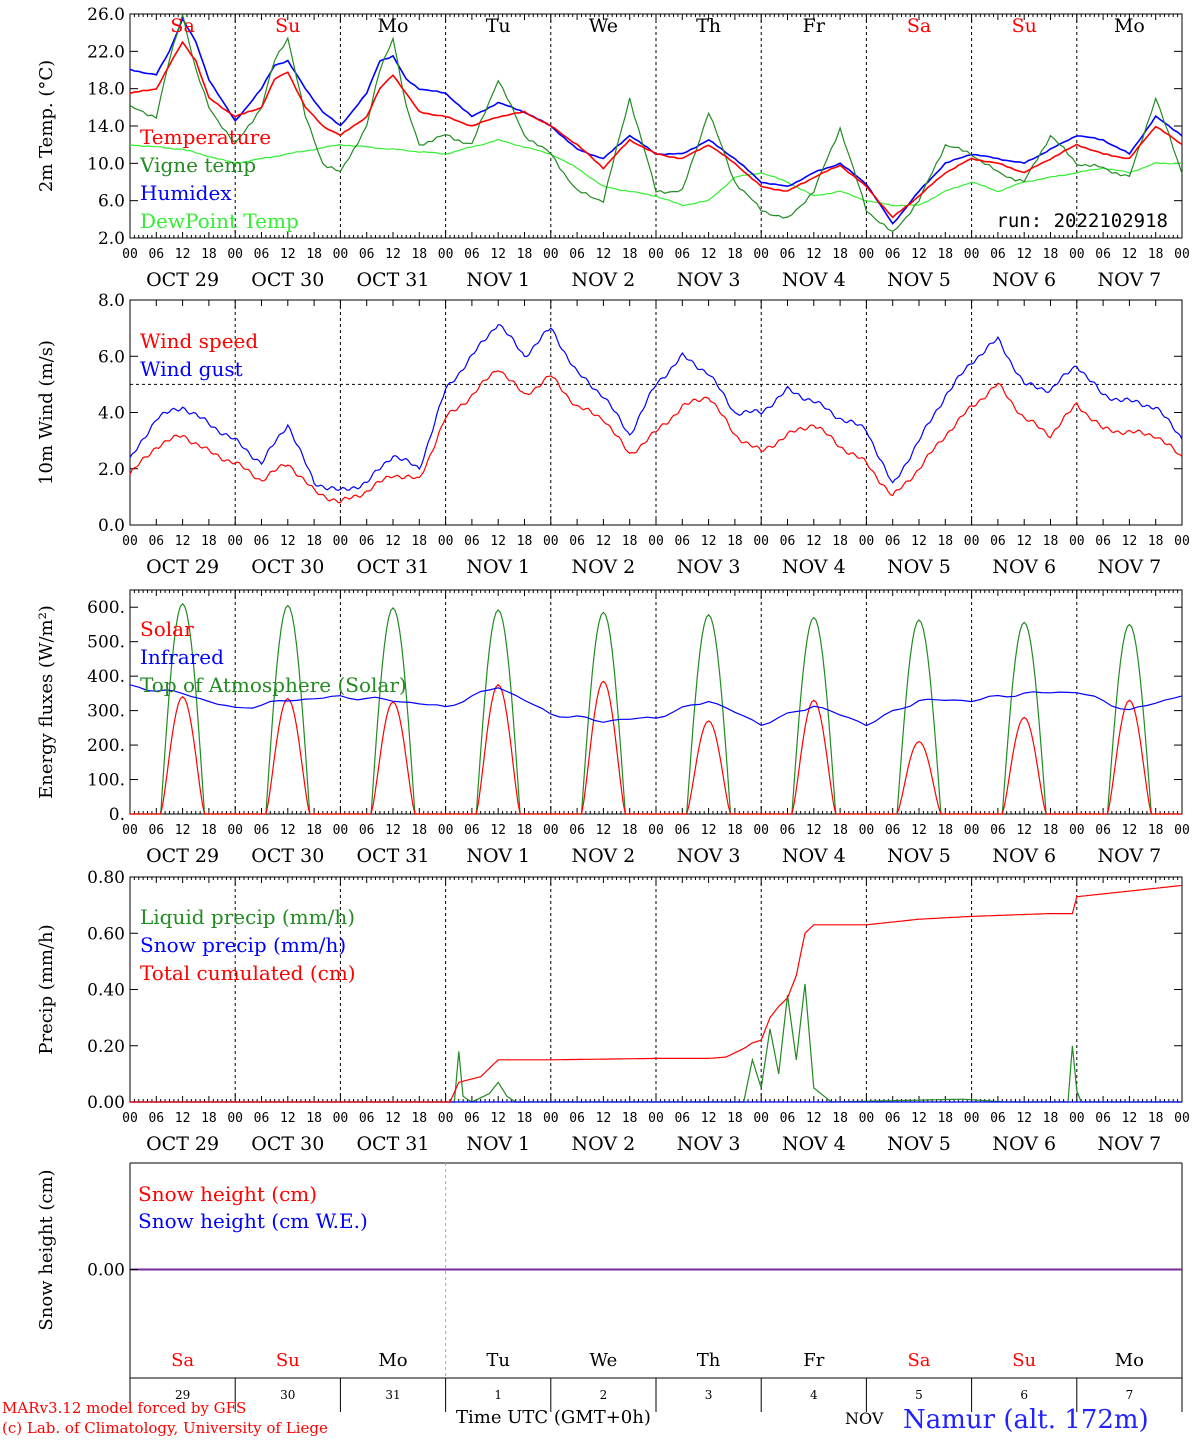 Image resolution: width=1194 pixels, height=1440 pixels. Describe the element at coordinates (1129, 26) in the screenshot. I see `weekday-label: Mo` at that location.